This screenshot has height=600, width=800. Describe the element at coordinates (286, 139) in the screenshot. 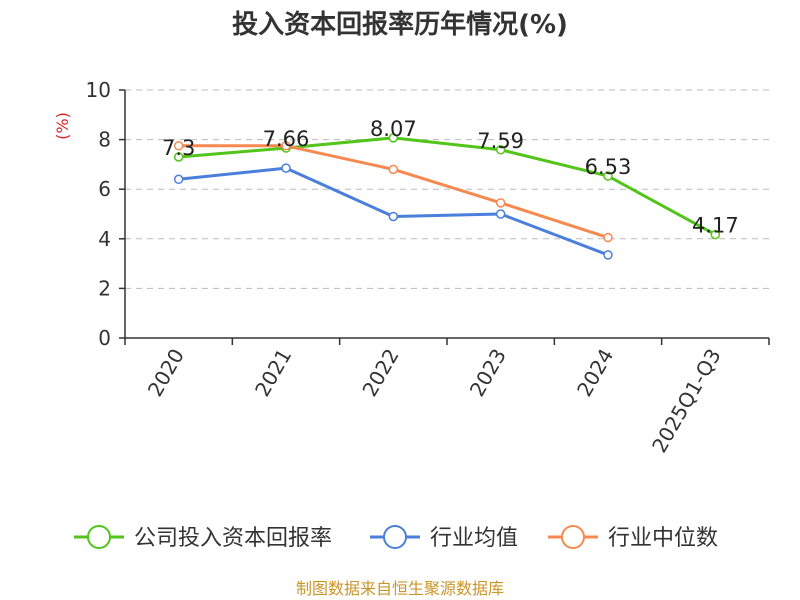

I see `data-label: 7.66` at that location.